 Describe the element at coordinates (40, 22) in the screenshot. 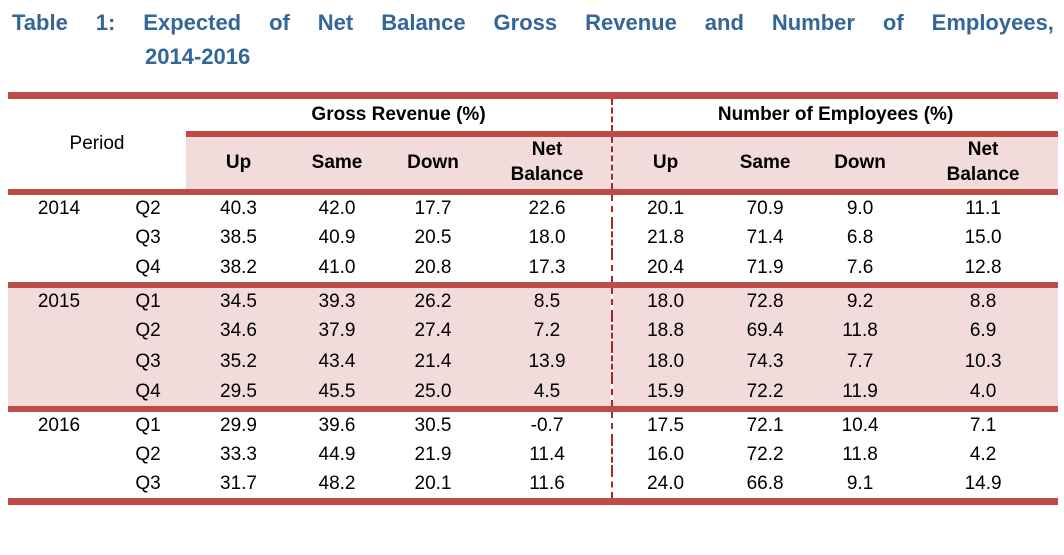

I see `title-word: Table` at that location.